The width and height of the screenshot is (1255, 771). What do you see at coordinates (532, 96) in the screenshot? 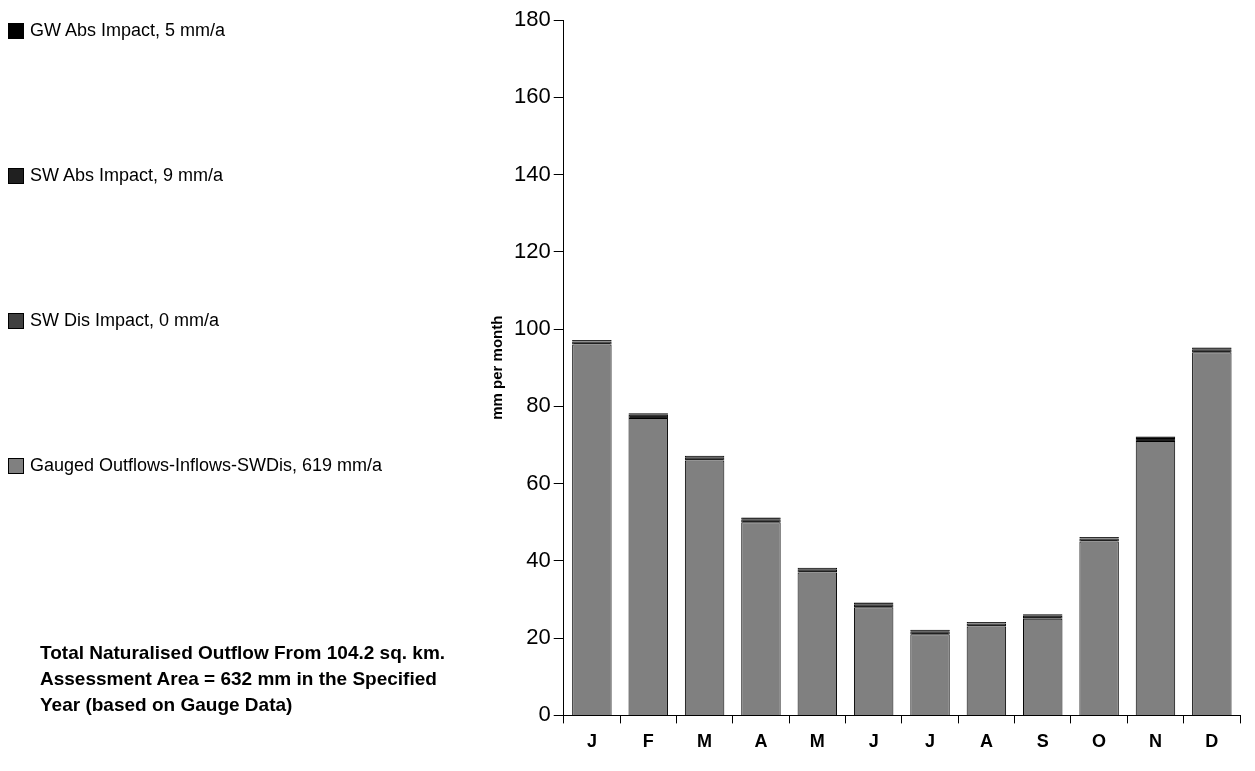
I see `y-tick-label: 160` at bounding box center [532, 96].